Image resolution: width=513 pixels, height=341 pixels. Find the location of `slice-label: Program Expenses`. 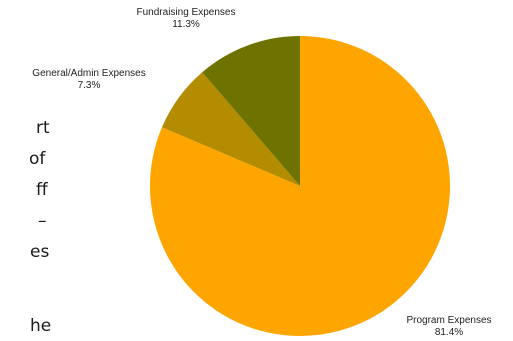

slice-label: Program Expenses is located at coordinates (448, 320).